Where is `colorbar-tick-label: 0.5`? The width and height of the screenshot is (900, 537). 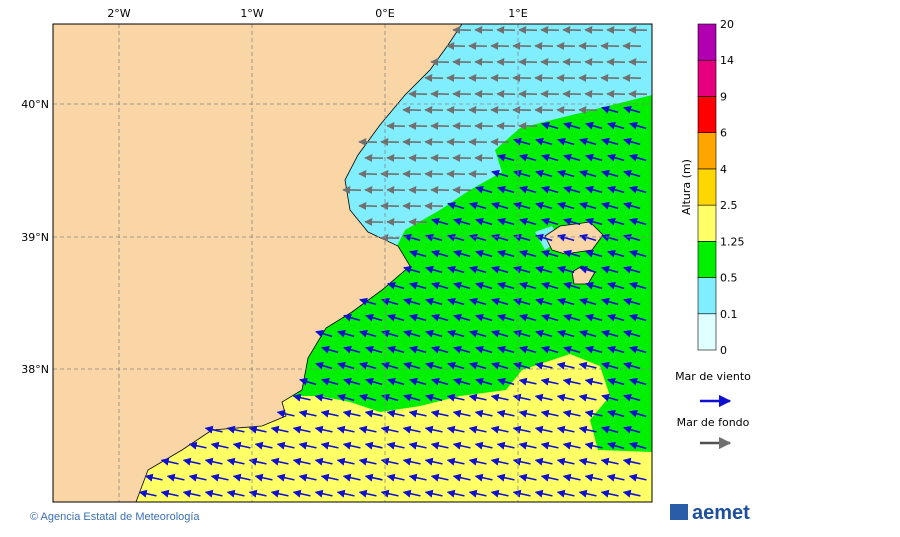 colorbar-tick-label: 0.5 is located at coordinates (729, 278).